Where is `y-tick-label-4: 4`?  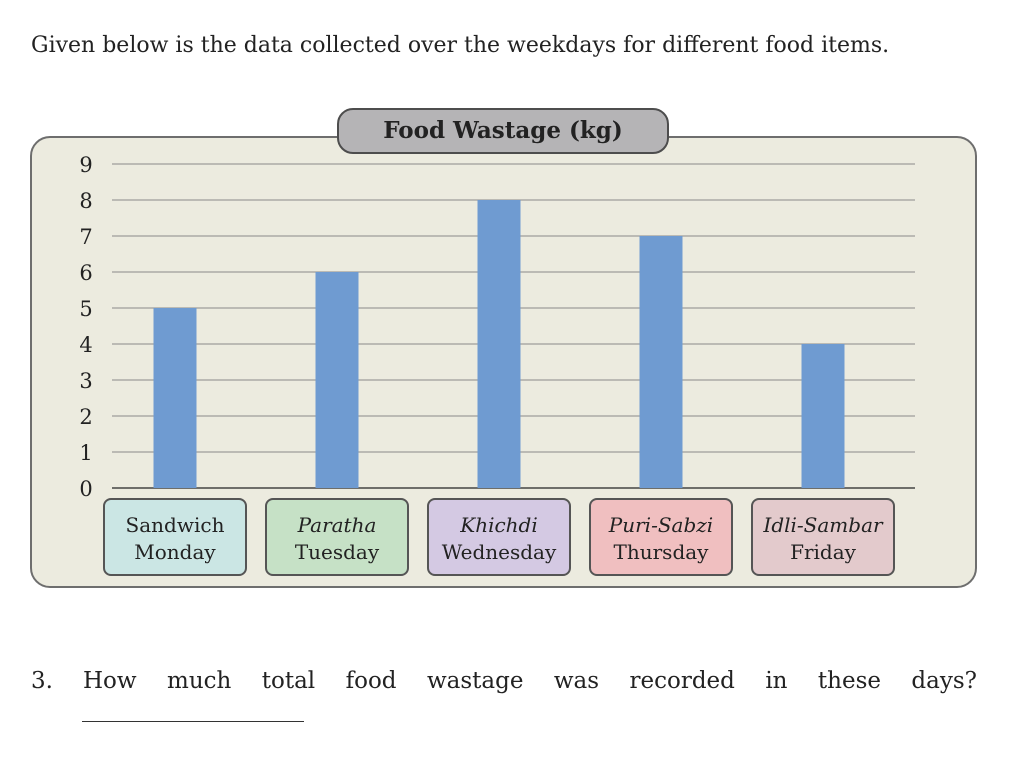 y-tick-label-4: 4 is located at coordinates (85, 345).